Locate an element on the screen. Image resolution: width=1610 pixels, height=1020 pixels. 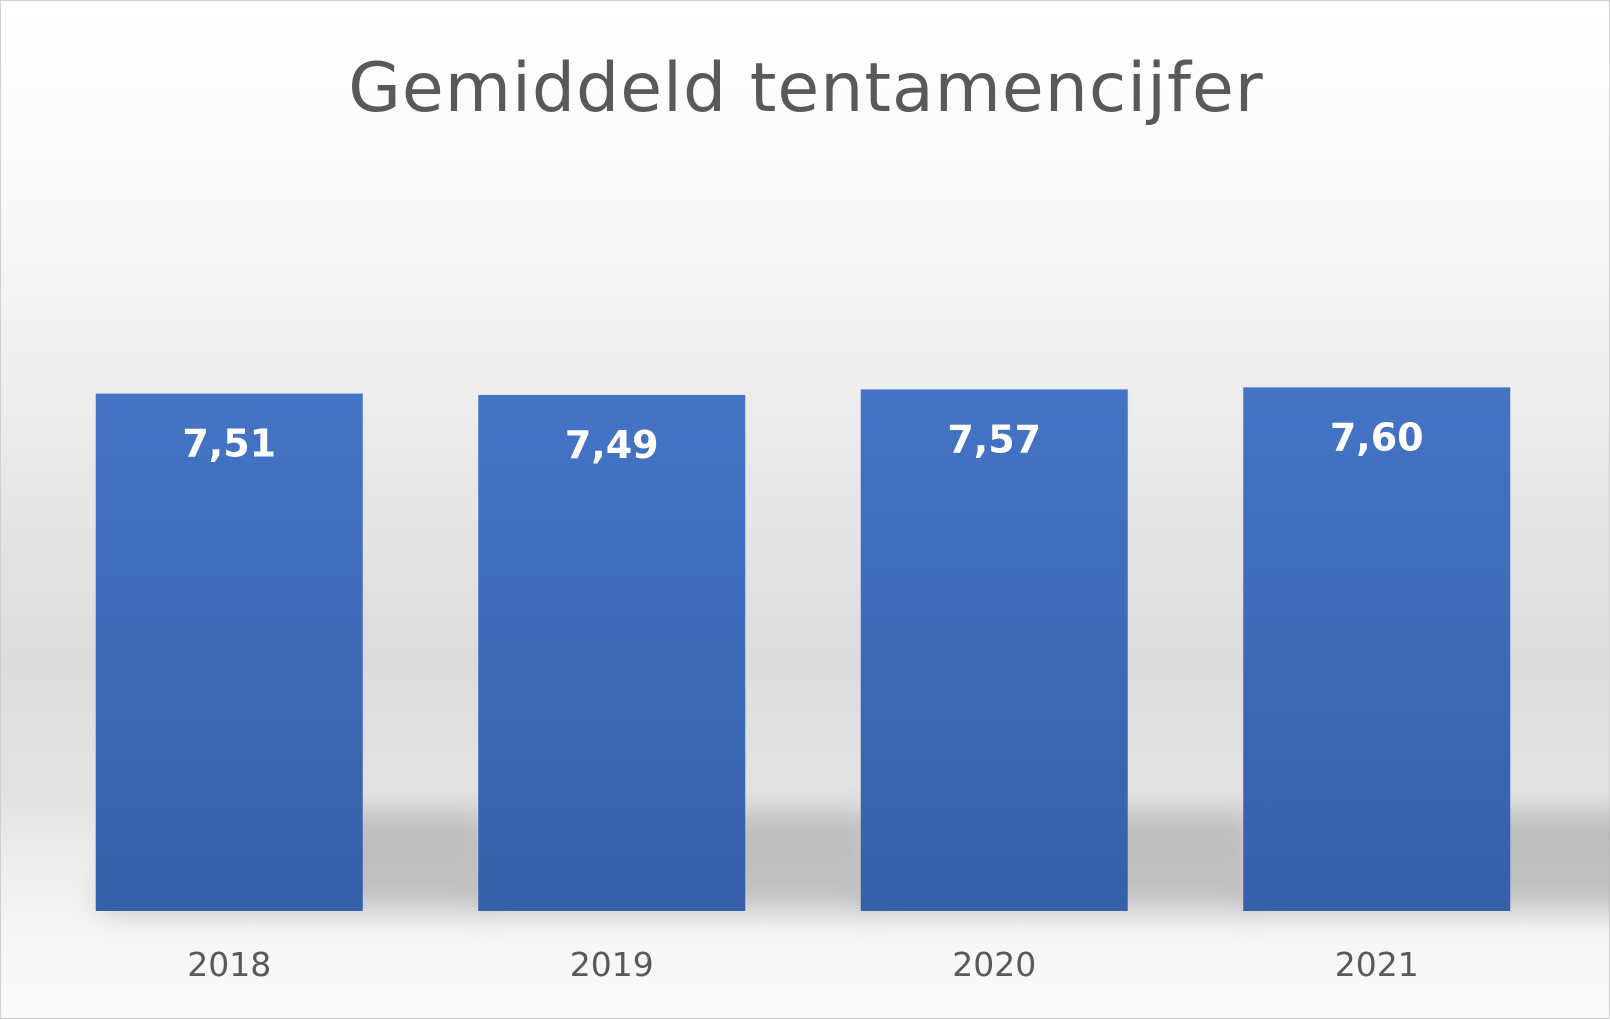
bar-2018 is located at coordinates (229, 652).